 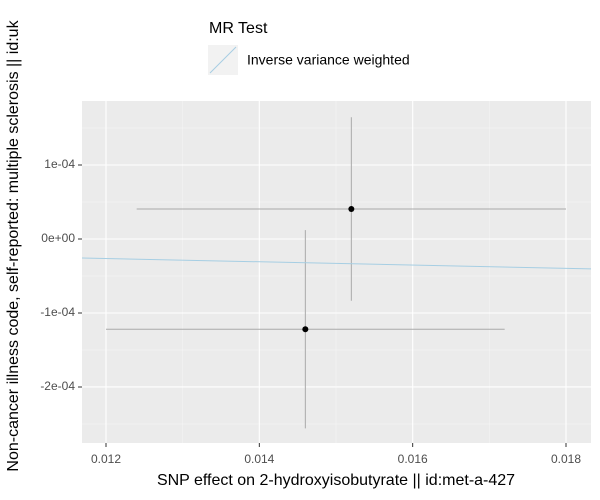 What do you see at coordinates (328, 60) in the screenshot?
I see `legend-label: Inverse variance weighted` at bounding box center [328, 60].